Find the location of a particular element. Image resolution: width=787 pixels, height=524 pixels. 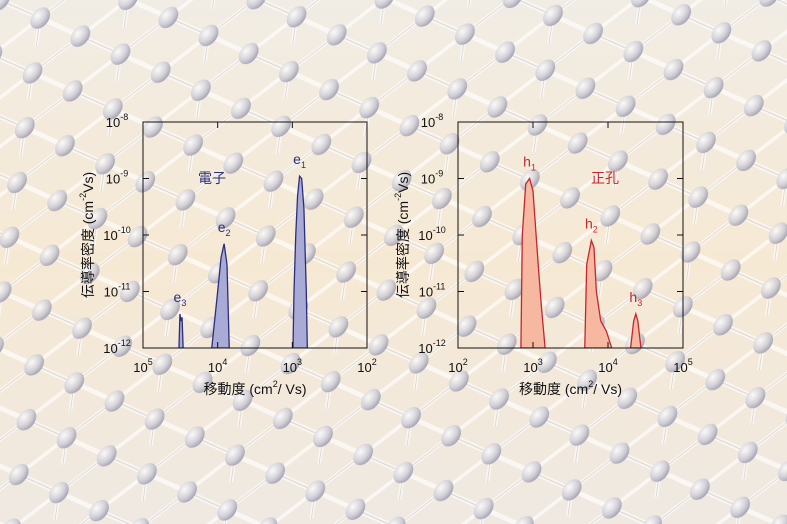

peak-label: h3 is located at coordinates (635, 298).